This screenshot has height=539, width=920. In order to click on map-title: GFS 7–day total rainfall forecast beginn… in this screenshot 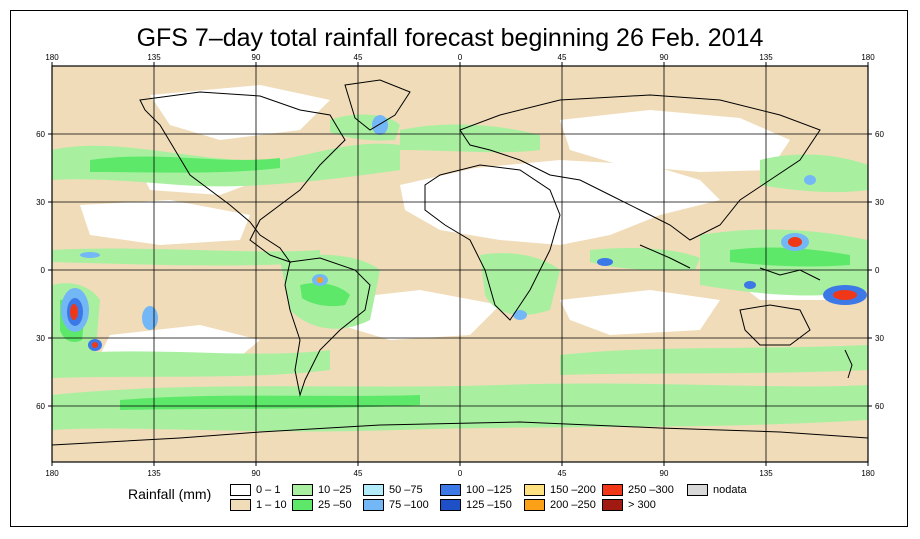, I will do `click(450, 38)`.